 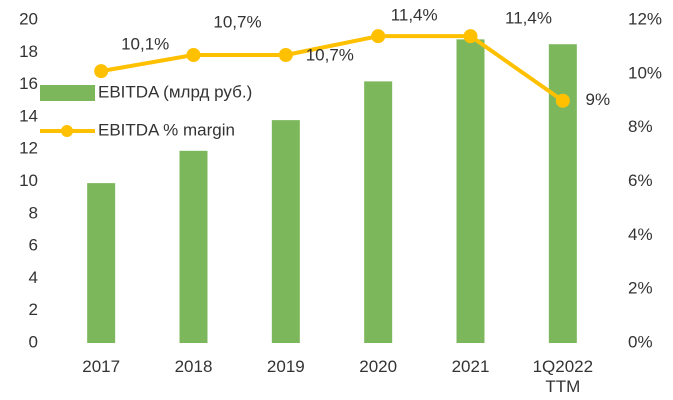 I want to click on y-tick-label: 14, so click(x=28, y=115).